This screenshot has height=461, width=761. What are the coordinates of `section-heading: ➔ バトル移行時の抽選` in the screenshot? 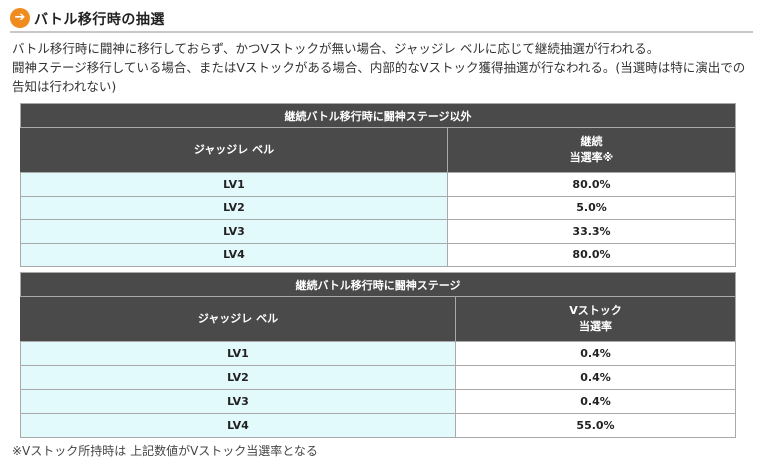 It's located at (381, 19).